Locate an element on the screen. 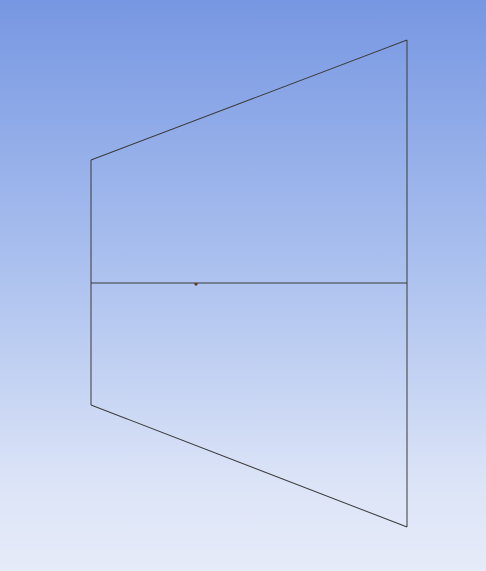 The image size is (486, 571). bottom-edge is located at coordinates (249, 466).